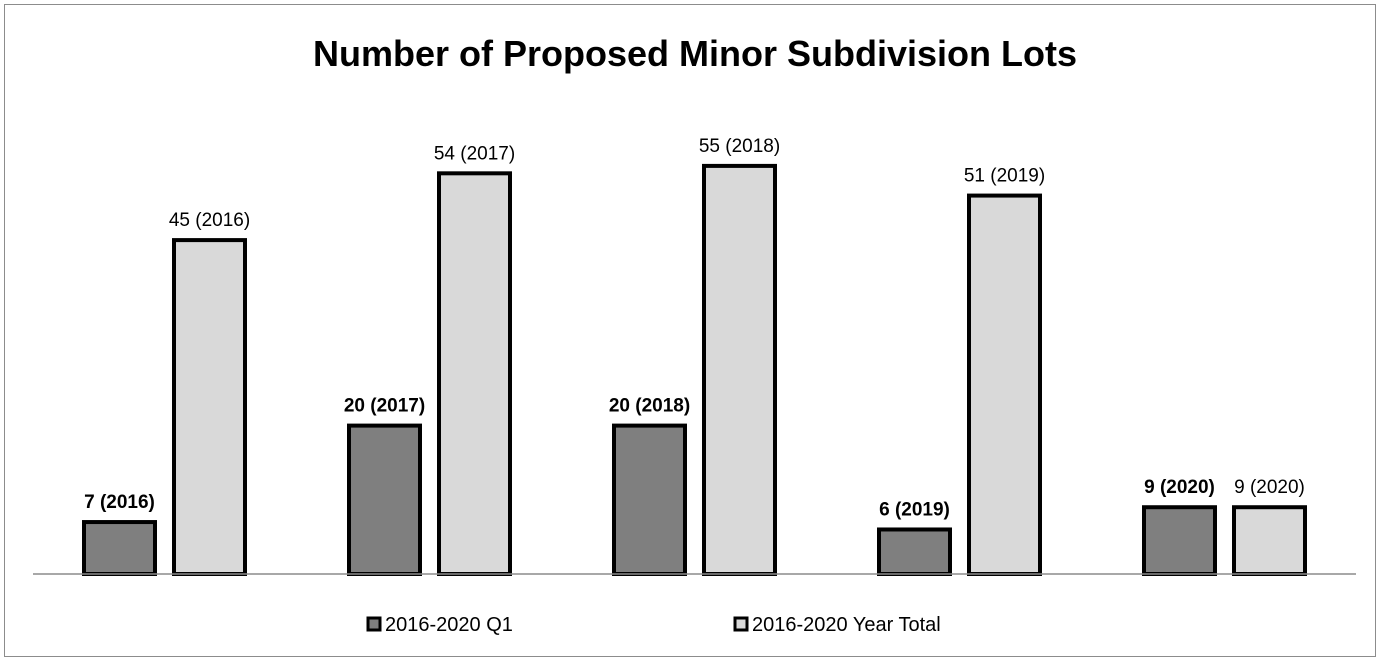 The width and height of the screenshot is (1383, 663). I want to click on bar-q1-2017, so click(384, 499).